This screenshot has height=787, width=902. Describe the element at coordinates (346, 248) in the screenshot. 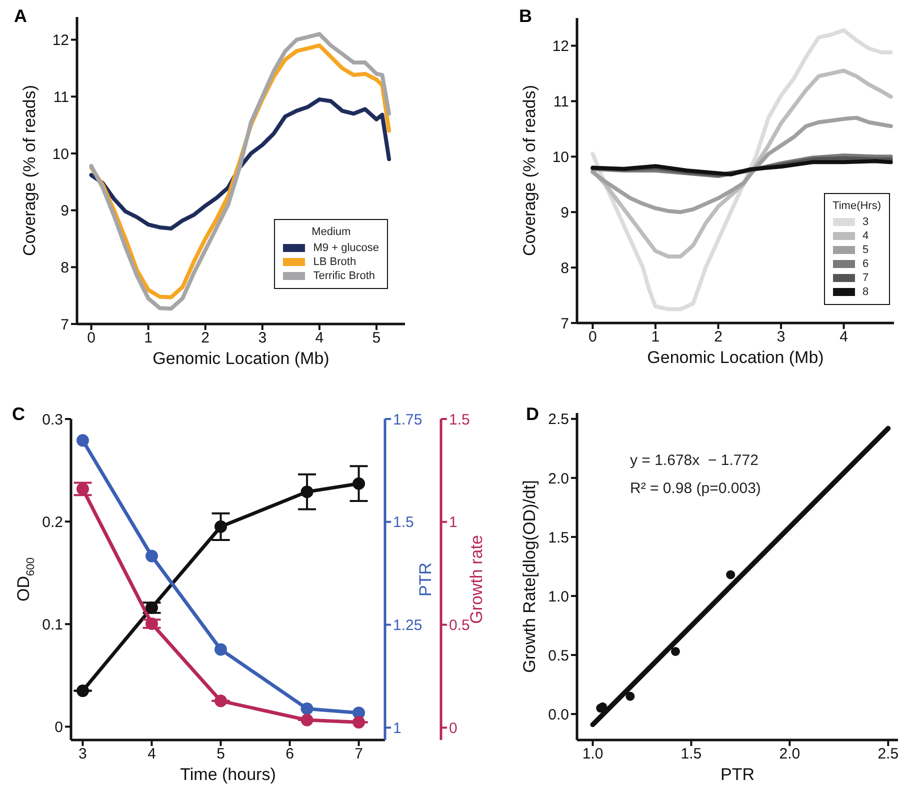

I see `legend-label: M9 + glucose` at that location.